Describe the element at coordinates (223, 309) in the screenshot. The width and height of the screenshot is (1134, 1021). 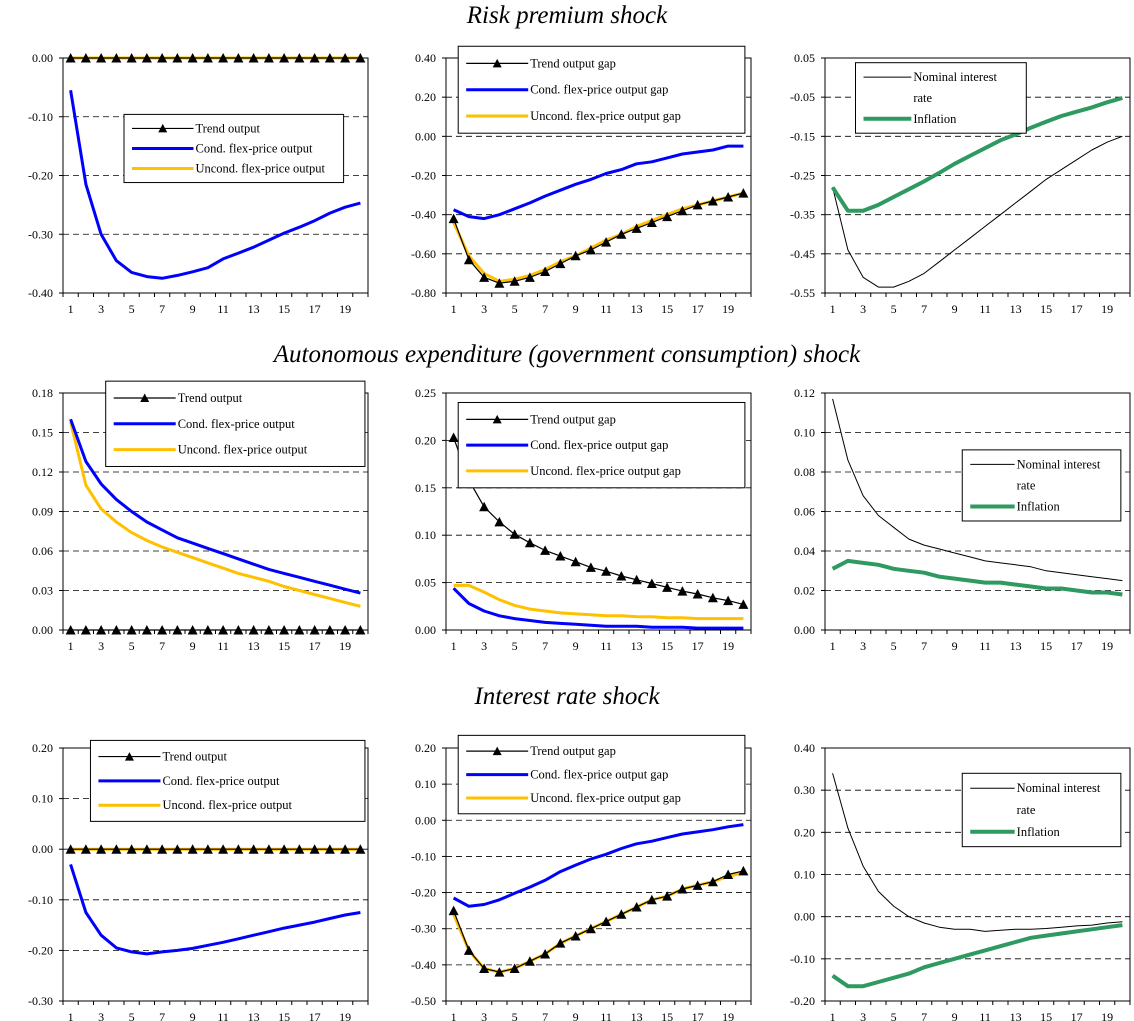
I see `x-tick-label: 11` at that location.